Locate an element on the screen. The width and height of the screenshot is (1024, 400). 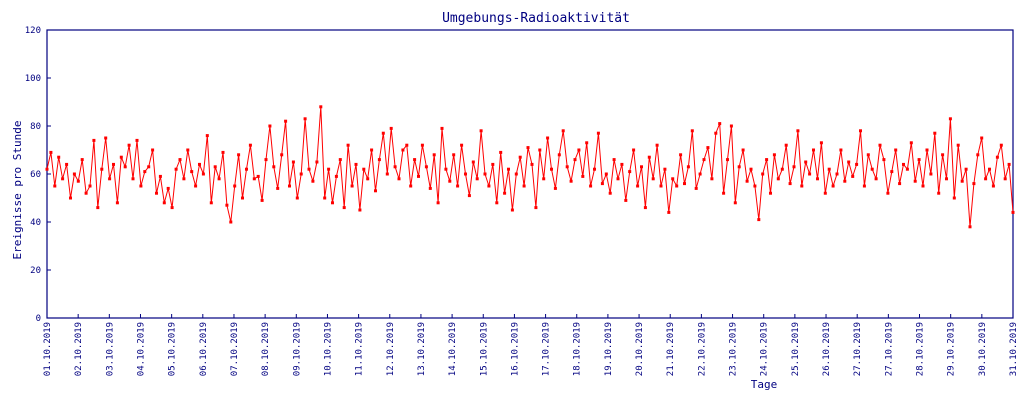
x-tick-label: 06.10.2019 is located at coordinates (204, 349).